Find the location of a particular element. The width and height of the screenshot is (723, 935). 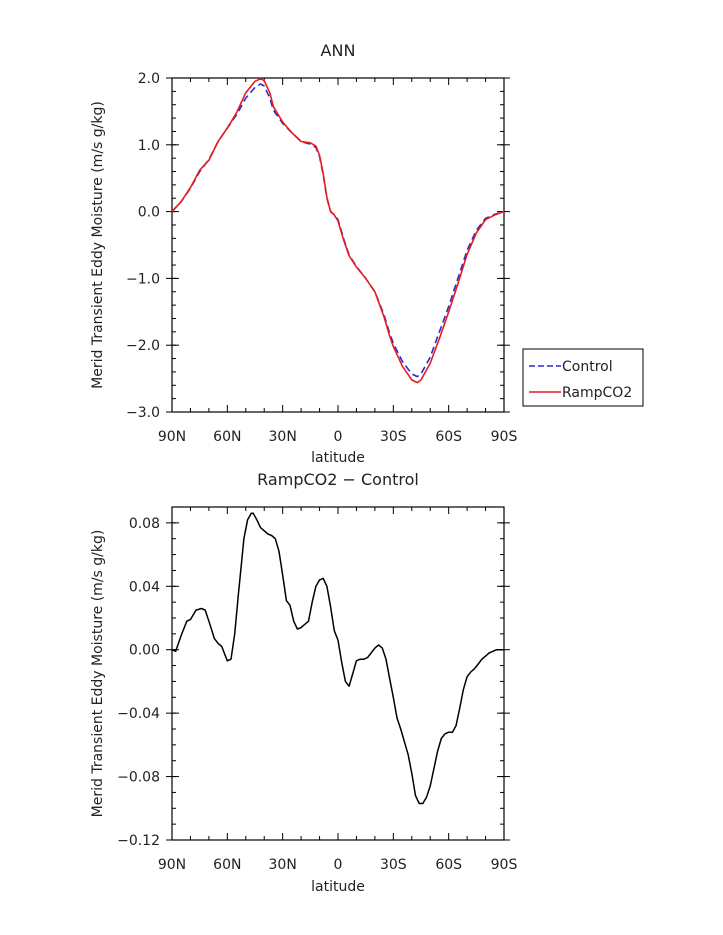

legend: Control RampCO2 is located at coordinates (583, 377).